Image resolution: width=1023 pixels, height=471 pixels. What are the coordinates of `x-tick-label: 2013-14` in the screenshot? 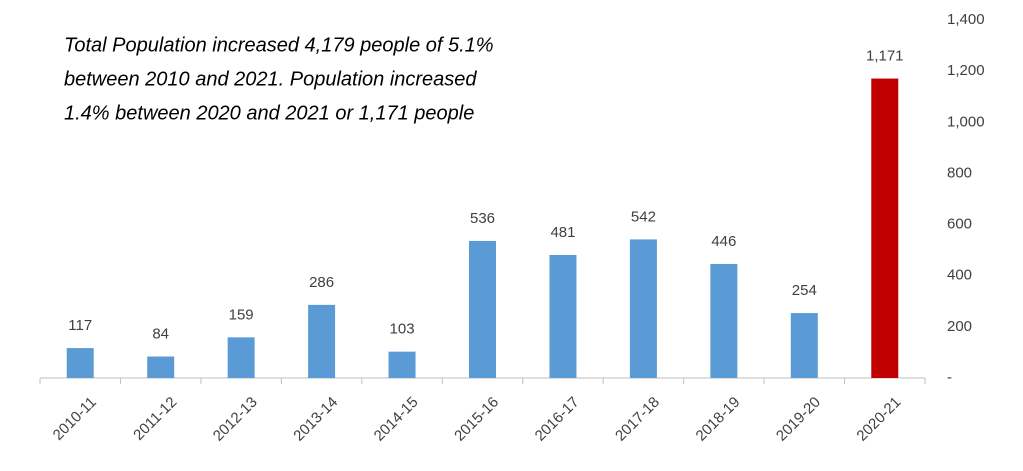 It's located at (315, 419).